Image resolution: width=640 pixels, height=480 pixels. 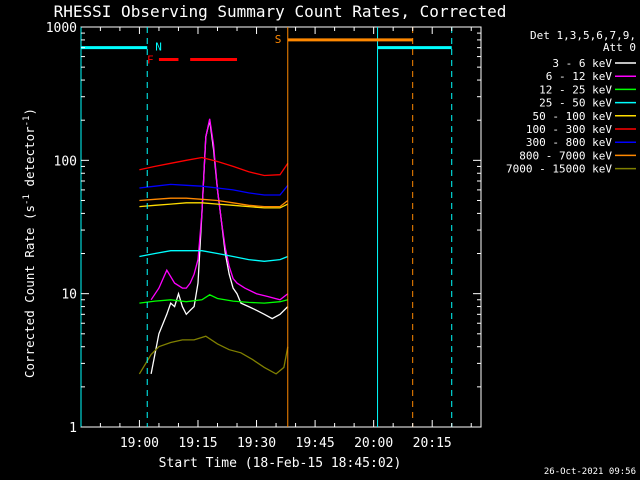 I want to click on x-axis-label: Start Time (18-Feb-15 18:45:02), so click(x=280, y=463).